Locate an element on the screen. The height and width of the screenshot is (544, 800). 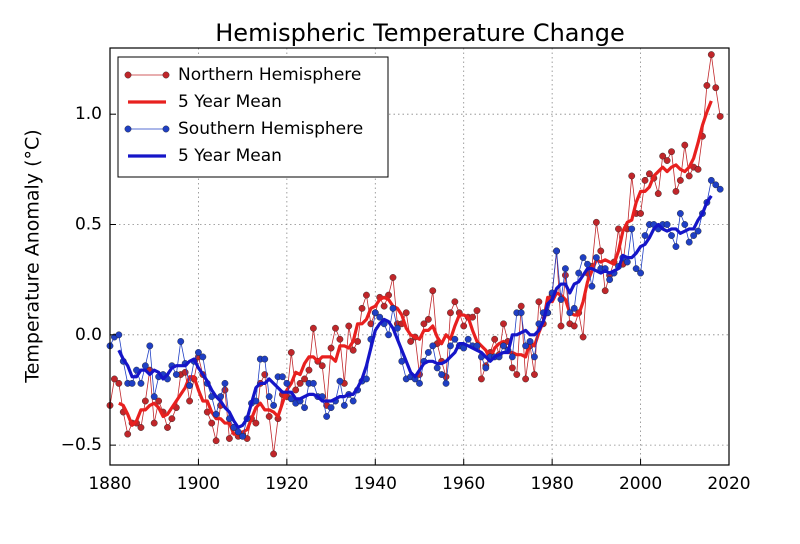
y-tick-label: −0.5 is located at coordinates (81, 445).